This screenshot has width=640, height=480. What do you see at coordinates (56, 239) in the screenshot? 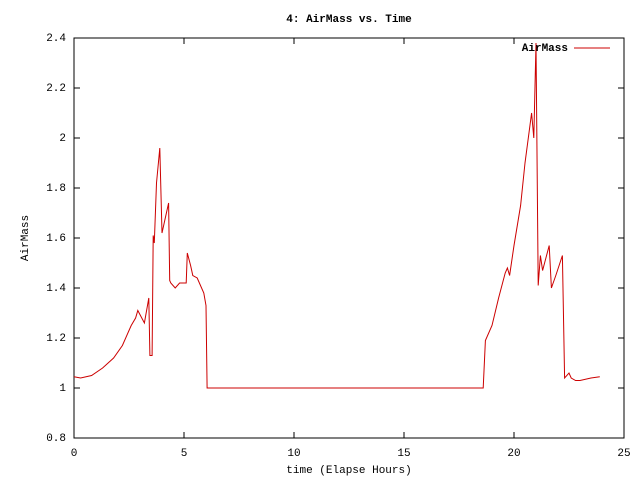
I see `y-tick-label: 1.6` at bounding box center [56, 239].